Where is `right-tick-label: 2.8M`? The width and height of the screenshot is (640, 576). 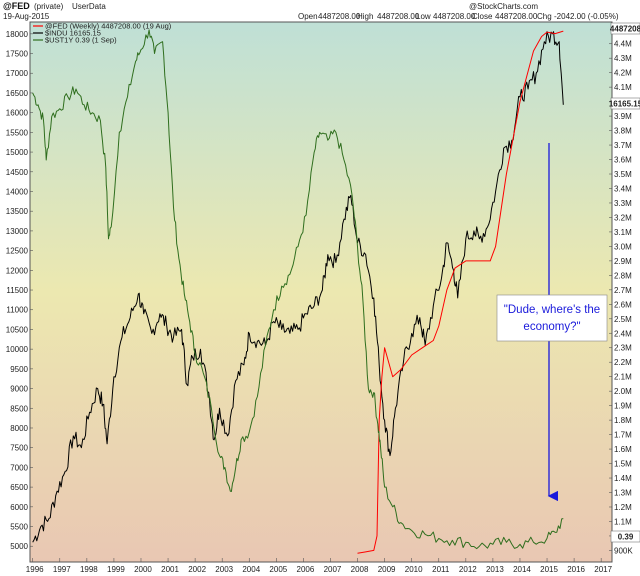
right-tick-label: 2.8M is located at coordinates (623, 275).